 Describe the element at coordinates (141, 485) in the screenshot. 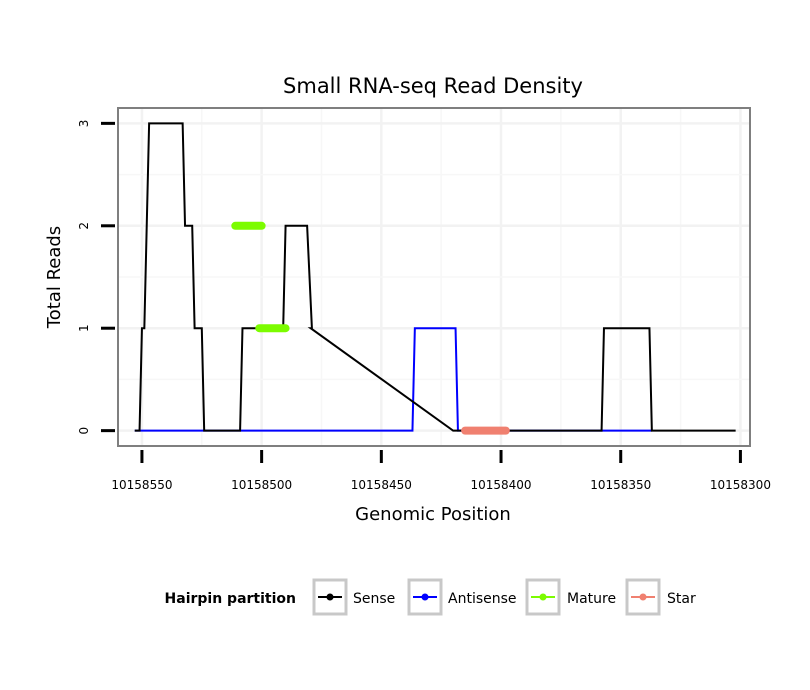

I see `x-tick-label: 10158550` at that location.